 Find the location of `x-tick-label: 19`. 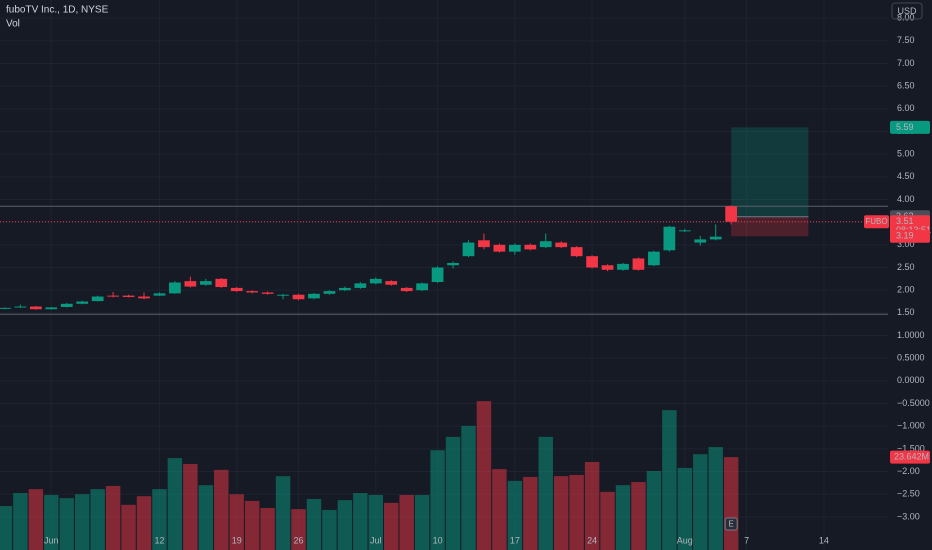

x-tick-label: 19 is located at coordinates (237, 540).